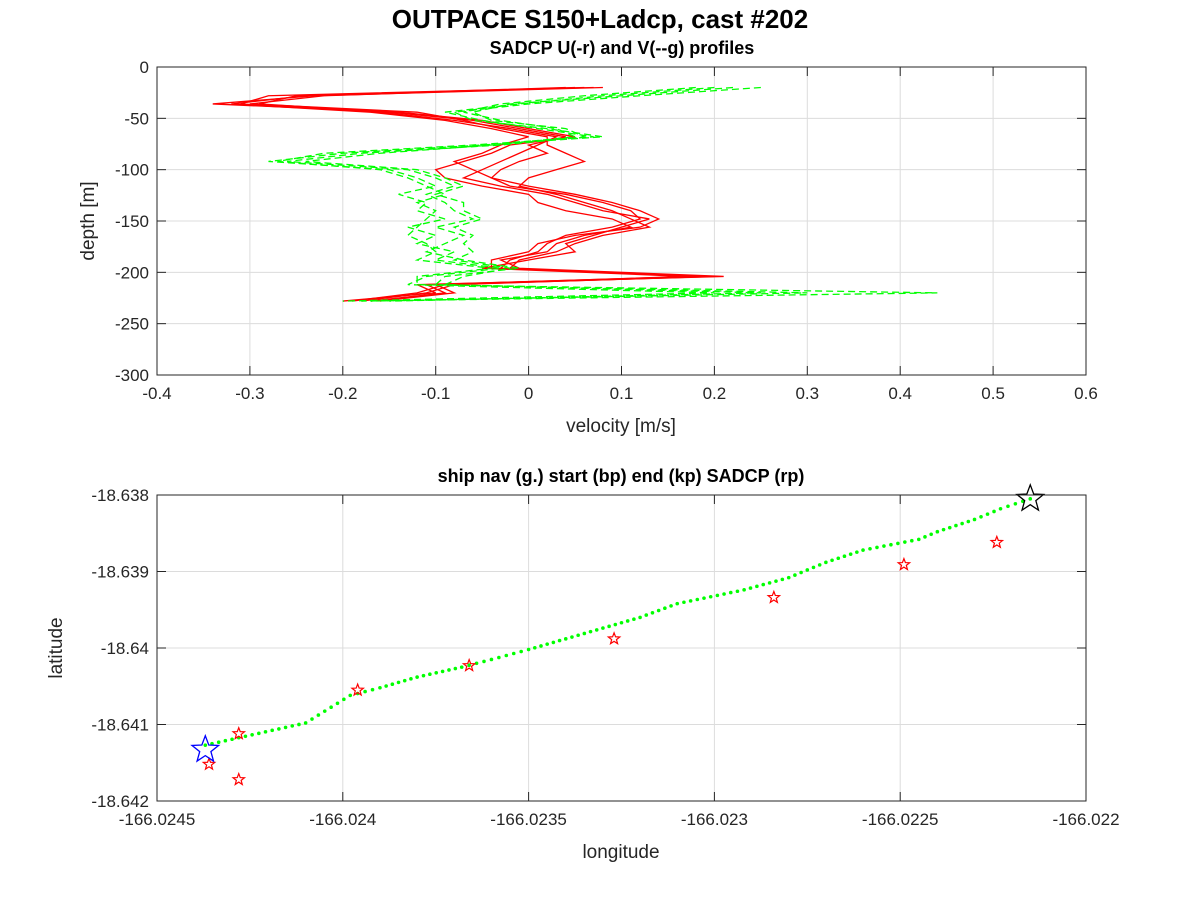 Image resolution: width=1200 pixels, height=900 pixels. Describe the element at coordinates (622, 48) in the screenshot. I see `profiles-title: SADCP U(-r) and V(--g) profiles` at that location.